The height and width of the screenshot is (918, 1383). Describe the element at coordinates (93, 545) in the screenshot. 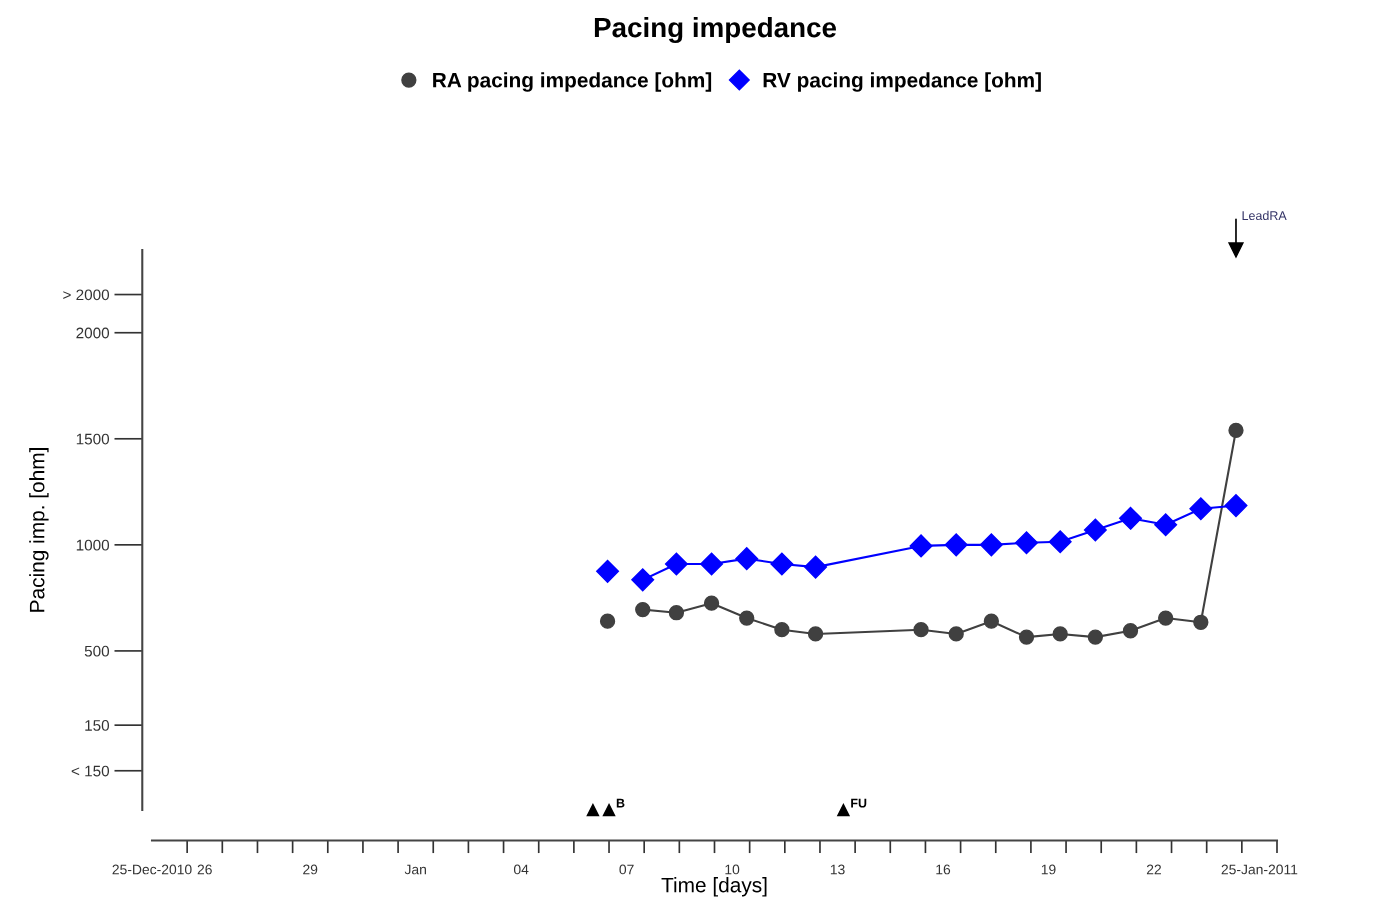

I see `y-tick-label: 1000` at that location.